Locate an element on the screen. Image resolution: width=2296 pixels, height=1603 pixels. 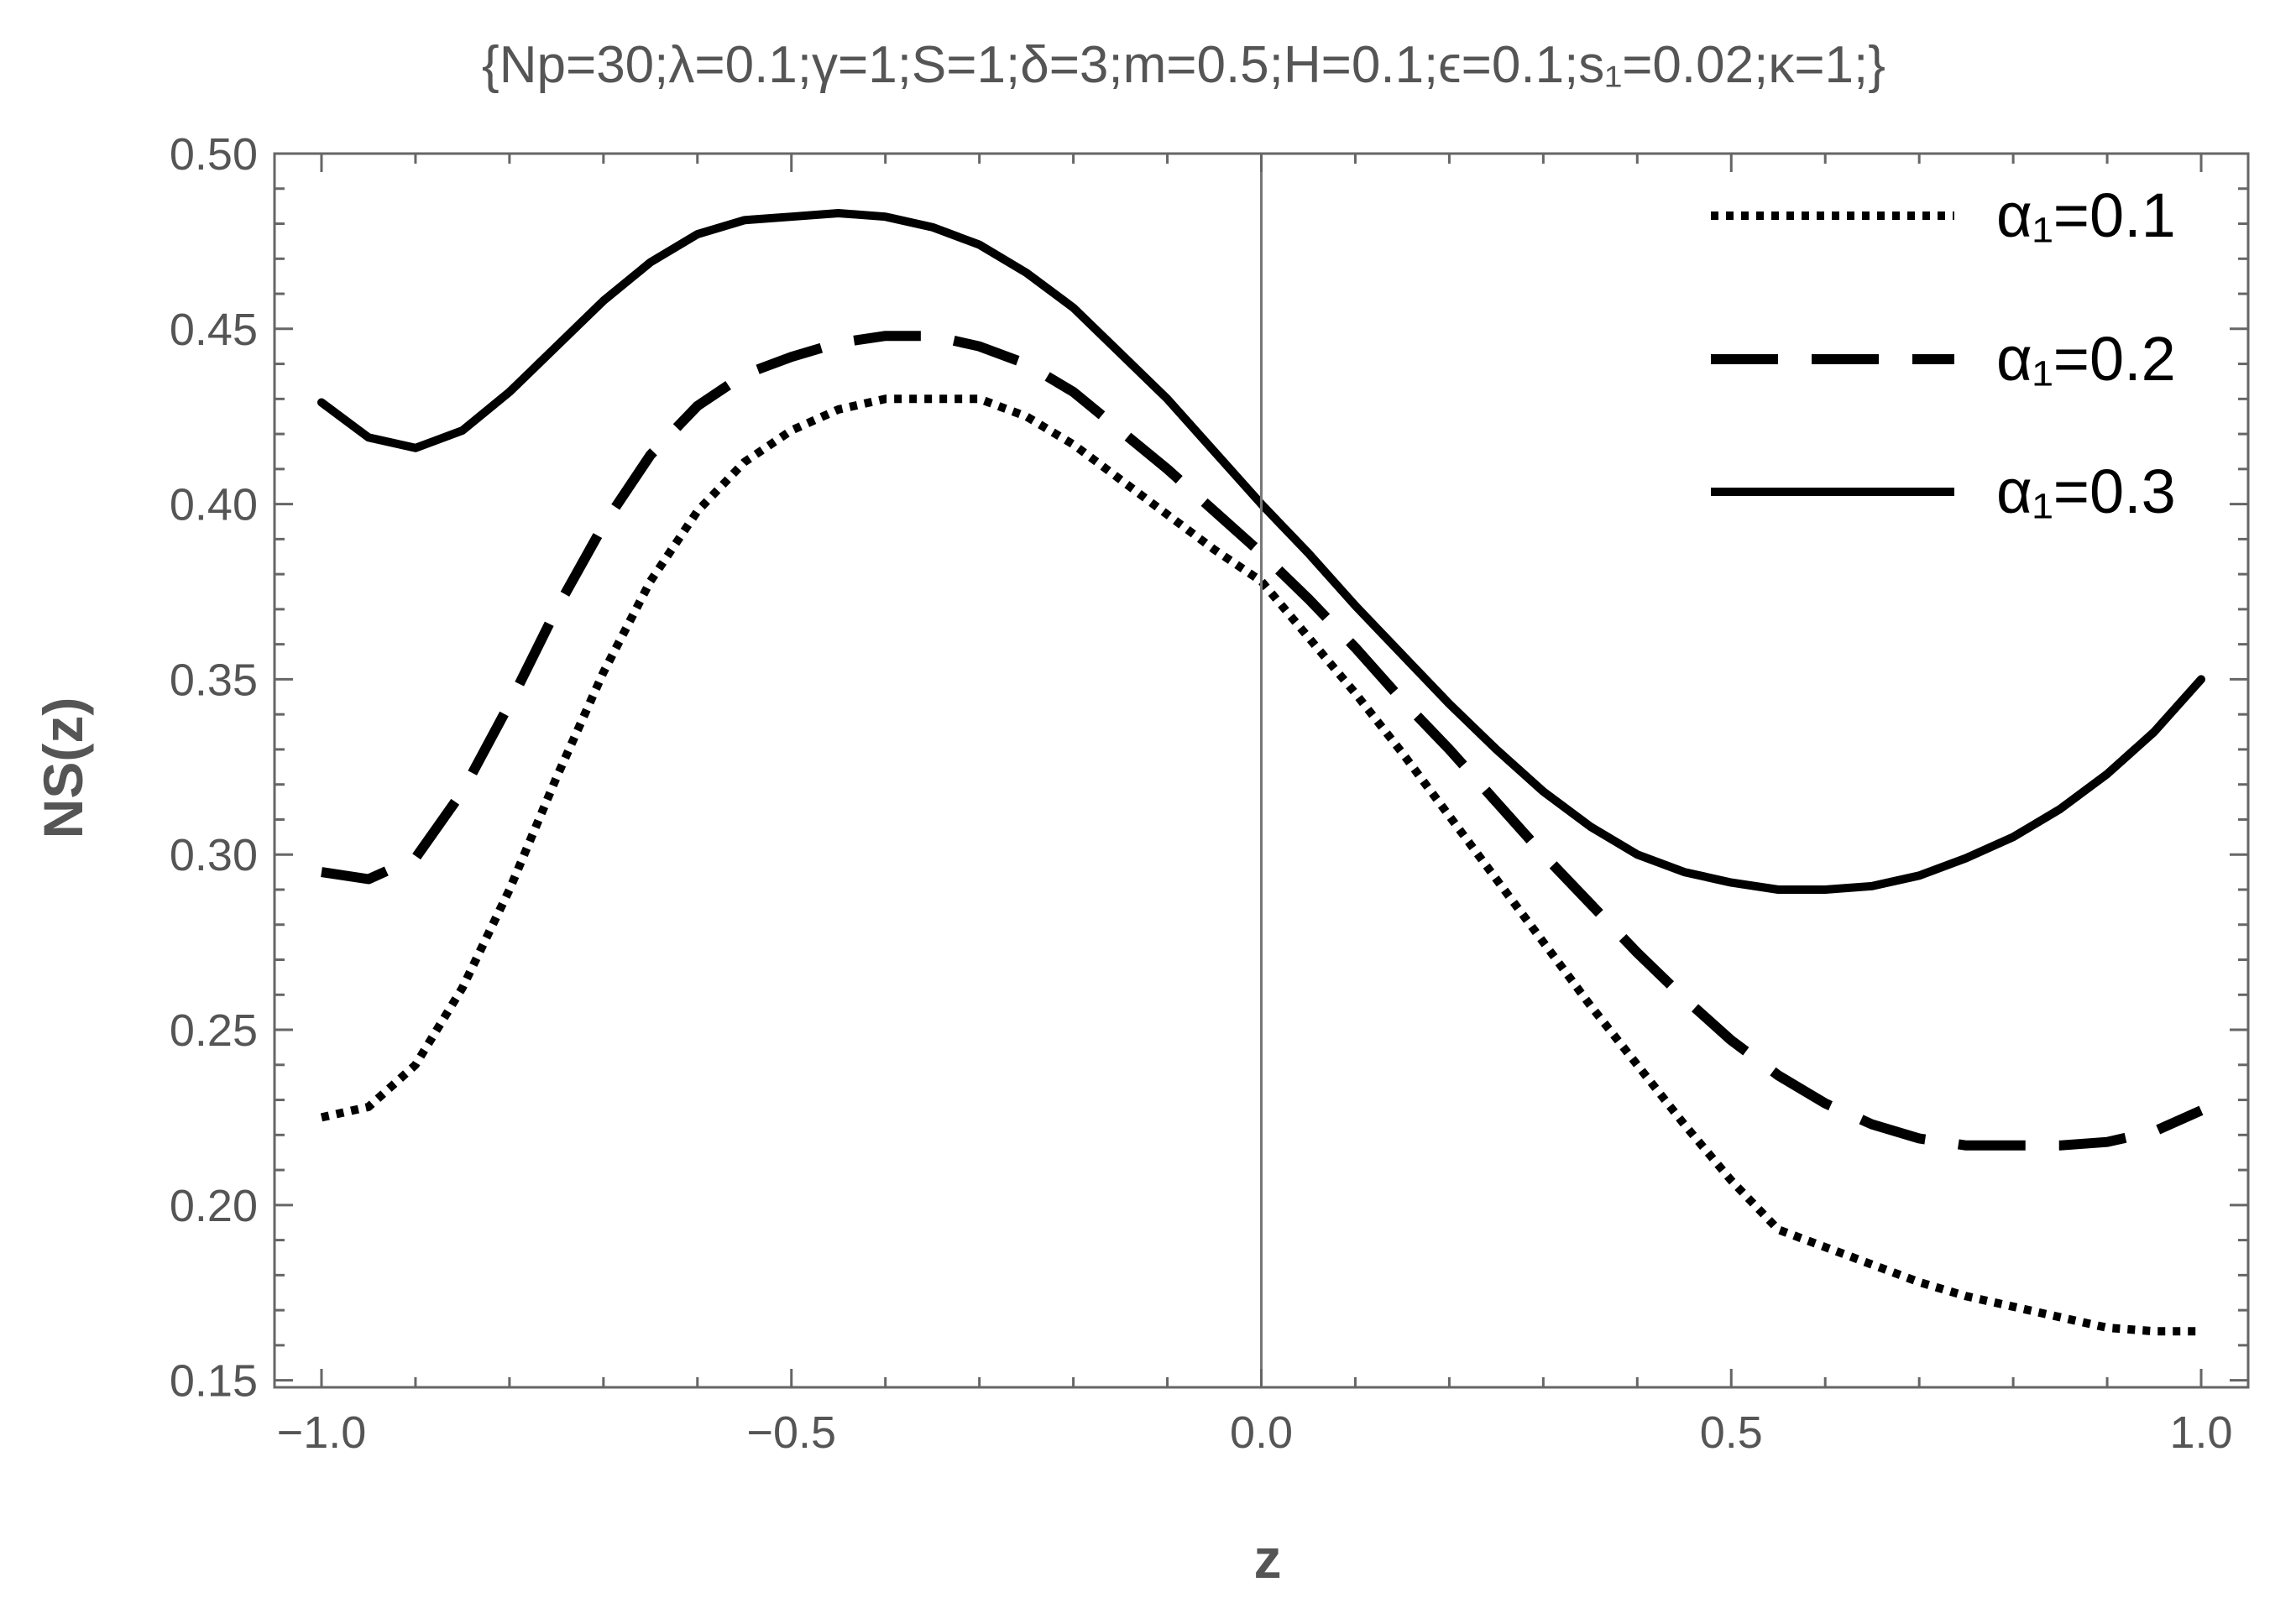
y-tick-label: 0.25 is located at coordinates (214, 1030).